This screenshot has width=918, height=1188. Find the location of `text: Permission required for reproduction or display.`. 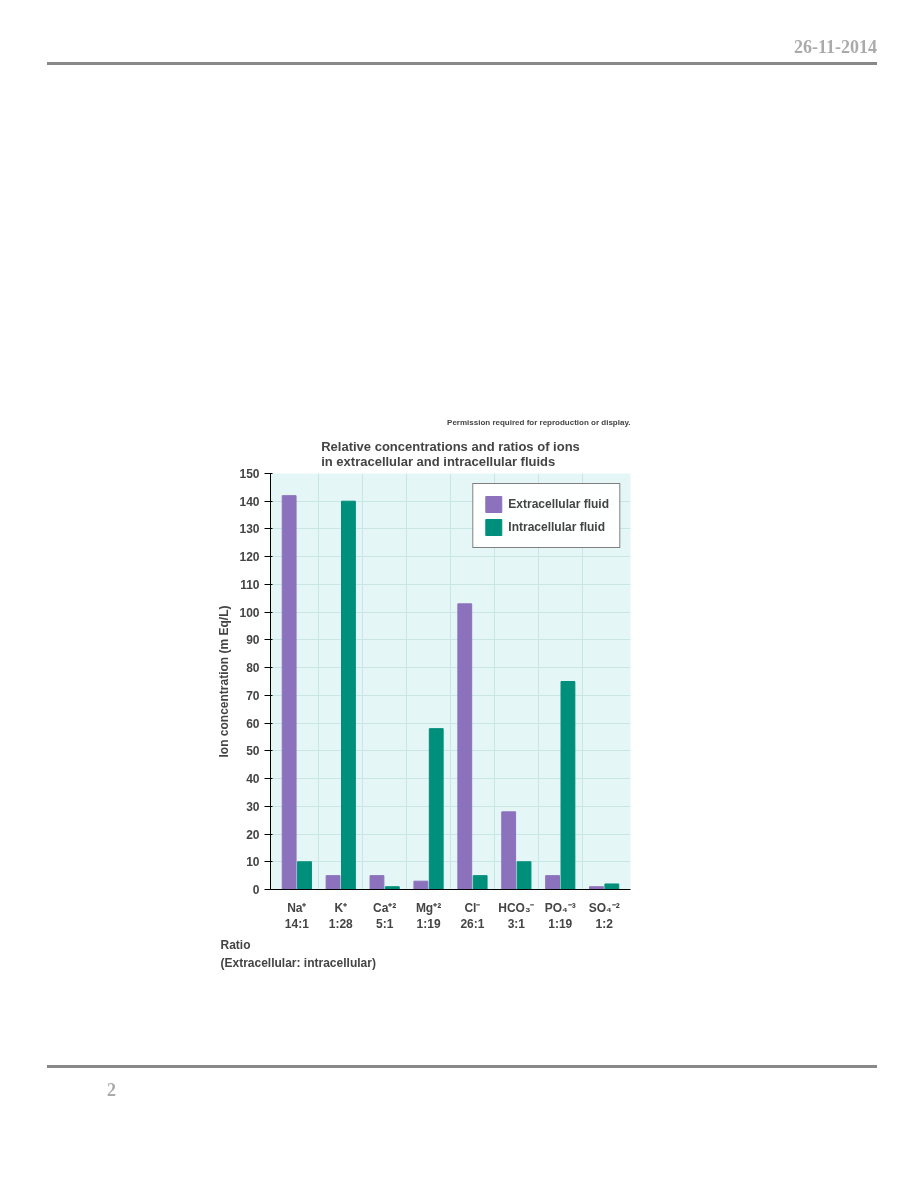

text: Permission required for reproduction or display. is located at coordinates (539, 422).